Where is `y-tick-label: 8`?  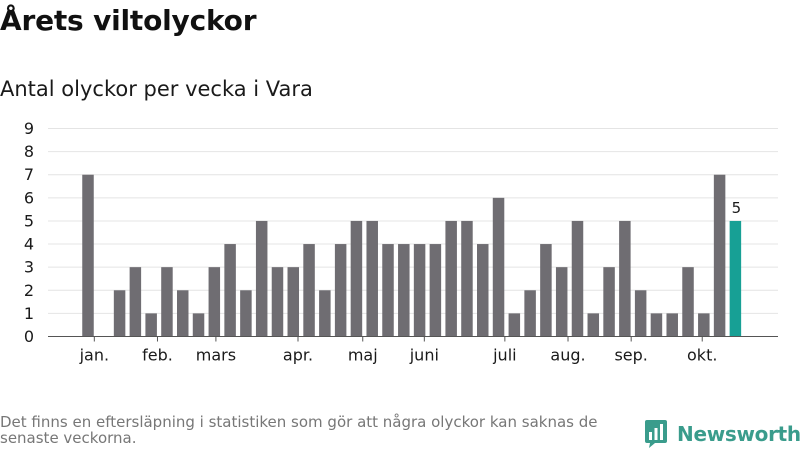 y-tick-label: 8 is located at coordinates (29, 151).